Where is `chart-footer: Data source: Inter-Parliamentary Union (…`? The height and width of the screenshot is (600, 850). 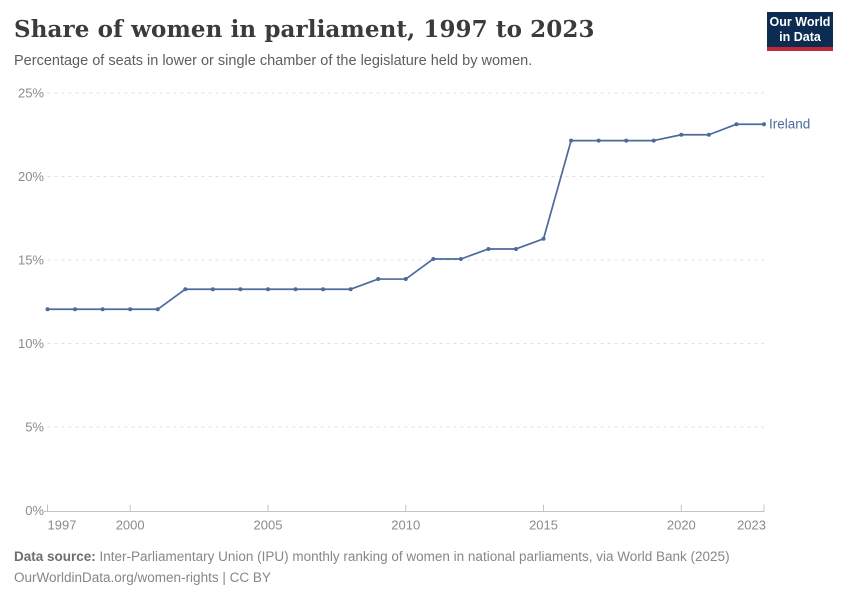 chart-footer: Data source: Inter-Parliamentary Union (… is located at coordinates (372, 567).